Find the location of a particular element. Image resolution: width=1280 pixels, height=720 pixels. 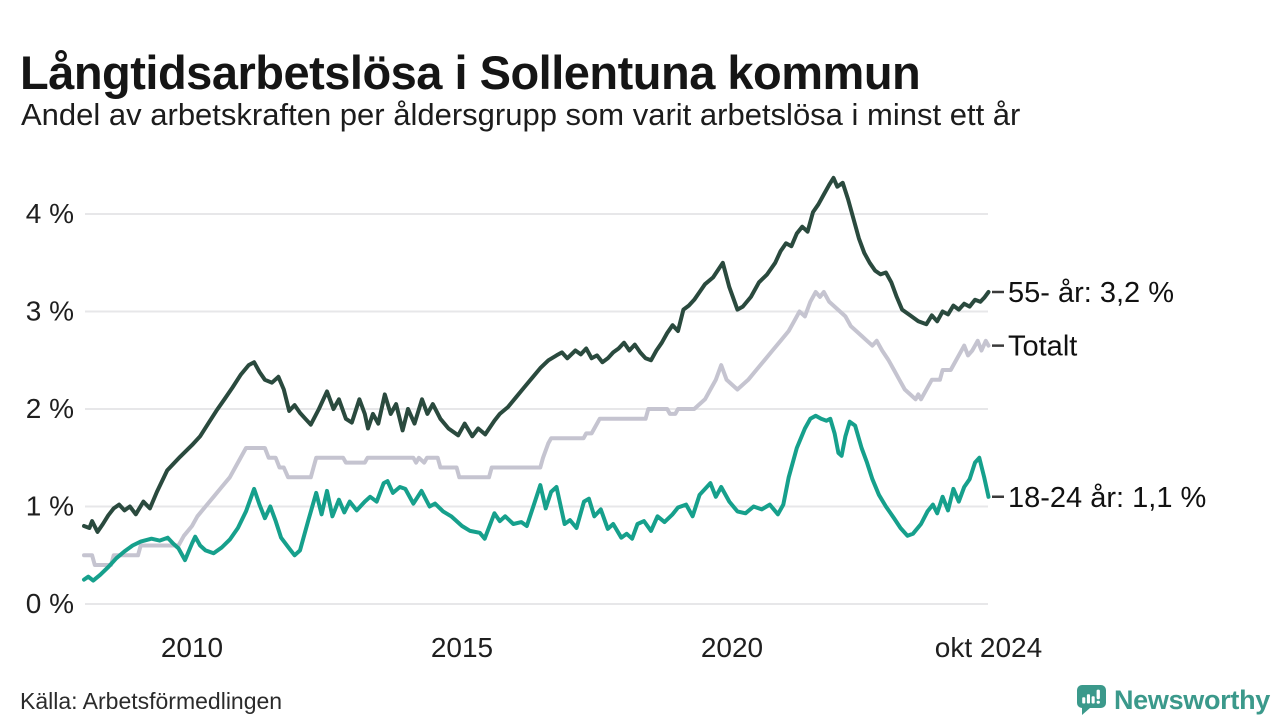

x-axis-tick-label: 2015 is located at coordinates (462, 647).